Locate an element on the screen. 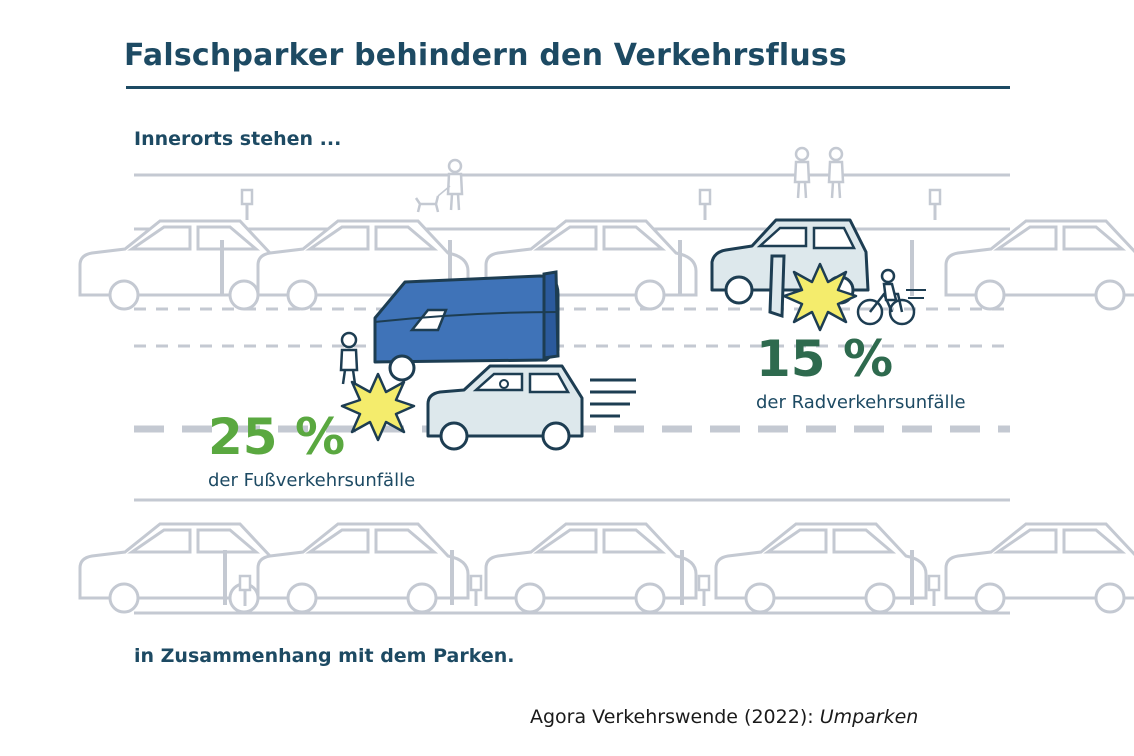 This screenshot has width=1134, height=756. parking-sign-icon is located at coordinates (591, 205).